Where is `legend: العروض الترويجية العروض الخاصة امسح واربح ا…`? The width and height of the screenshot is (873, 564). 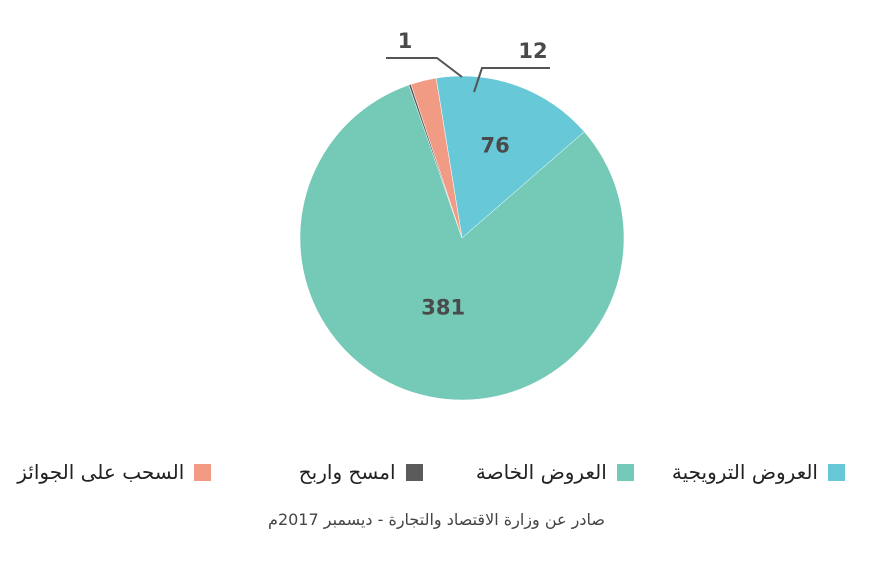
legend: العروض الترويجية العروض الخاصة امسح واربح ا… is located at coordinates (436, 472).